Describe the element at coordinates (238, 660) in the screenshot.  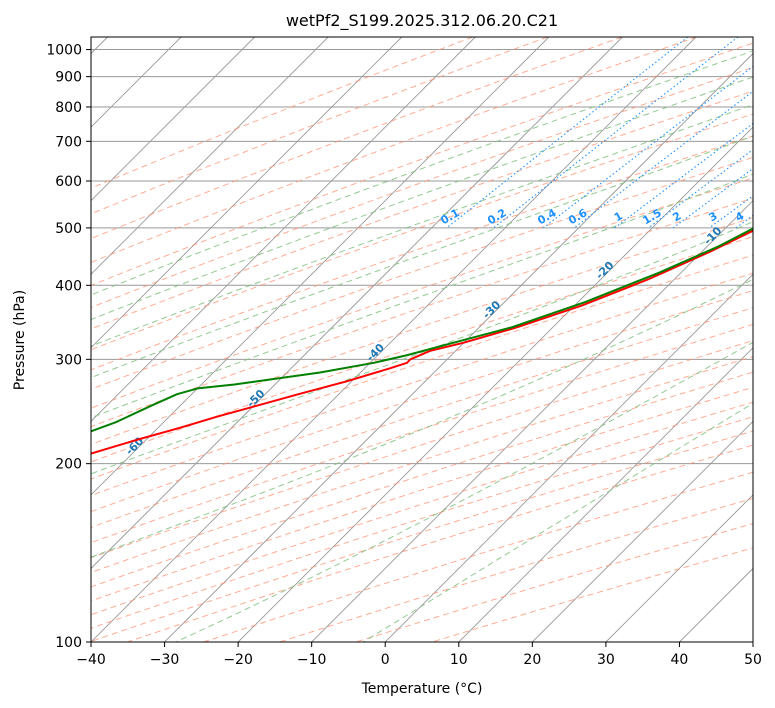
I see `x-tick-label: −20` at that location.